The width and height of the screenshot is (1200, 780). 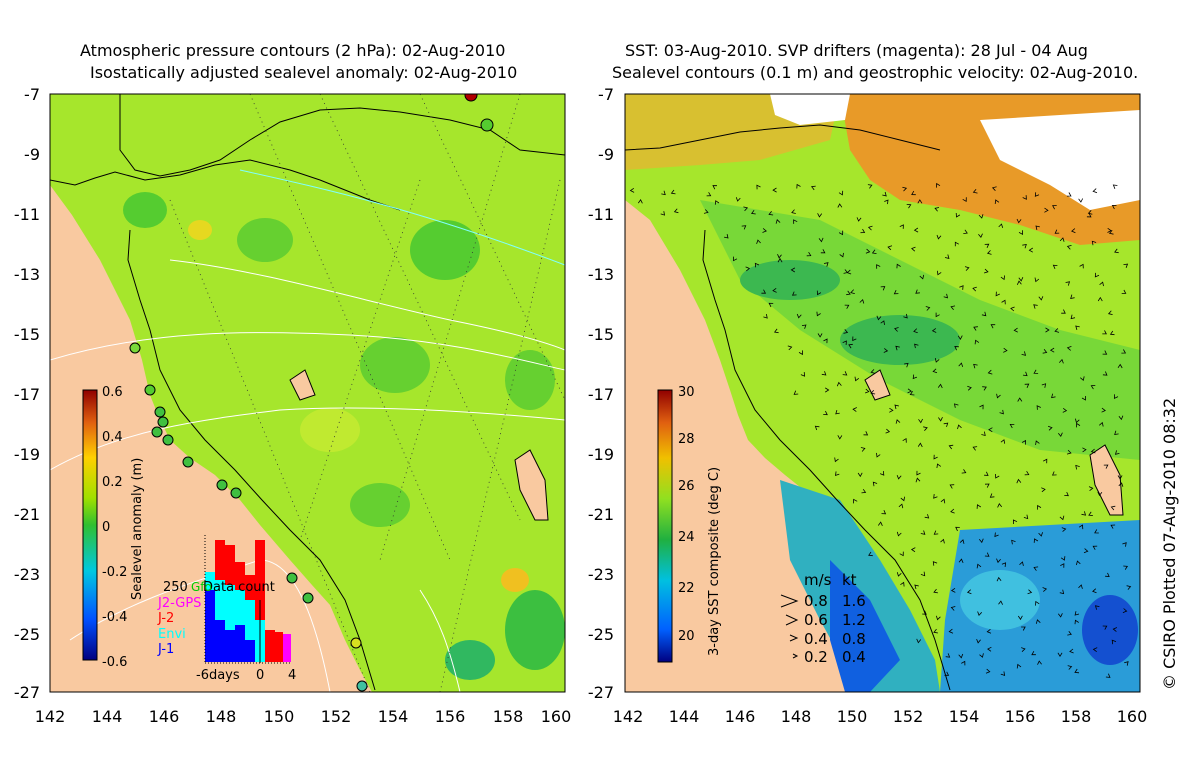 I want to click on sla-low-patch, so click(x=530, y=380).